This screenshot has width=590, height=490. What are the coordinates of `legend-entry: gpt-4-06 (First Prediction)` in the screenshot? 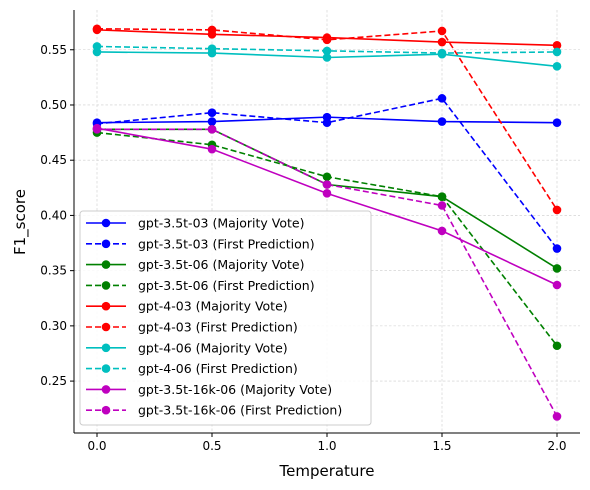 It's located at (192, 368).